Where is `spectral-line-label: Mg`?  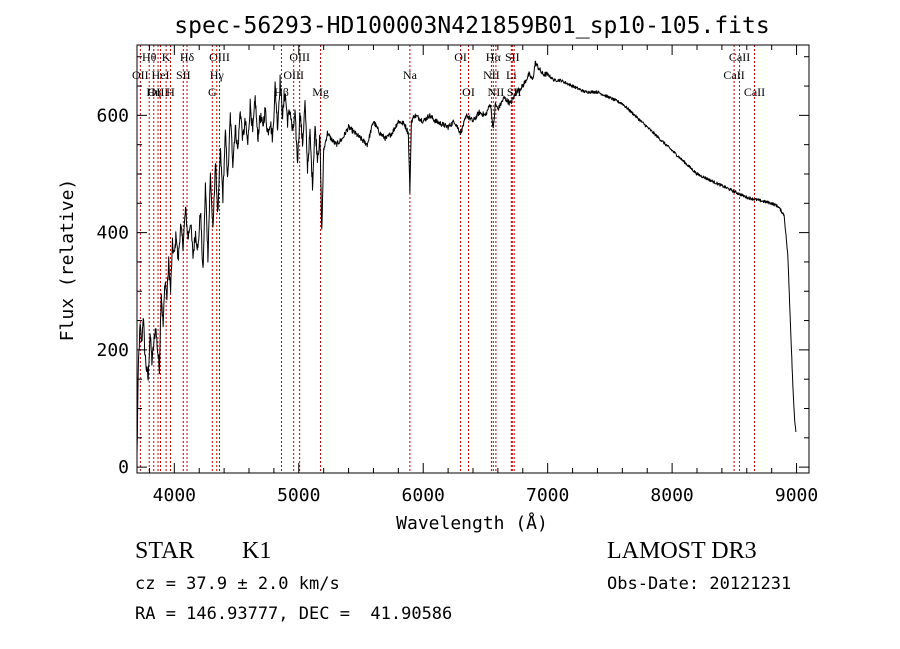 spectral-line-label: Mg is located at coordinates (320, 92).